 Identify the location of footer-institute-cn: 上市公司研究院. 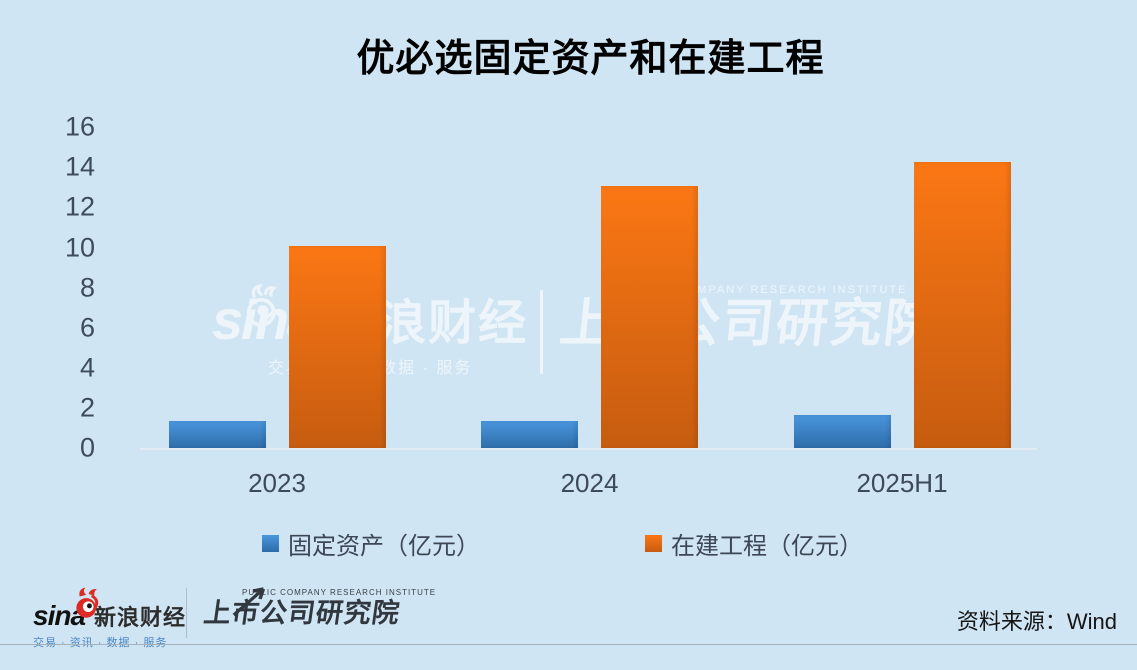
(320, 608).